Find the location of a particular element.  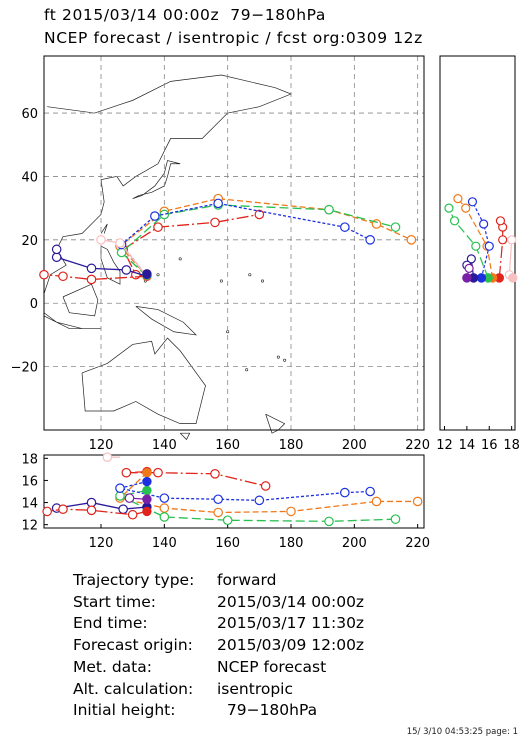

y-tick-label: 20 is located at coordinates (29, 241).